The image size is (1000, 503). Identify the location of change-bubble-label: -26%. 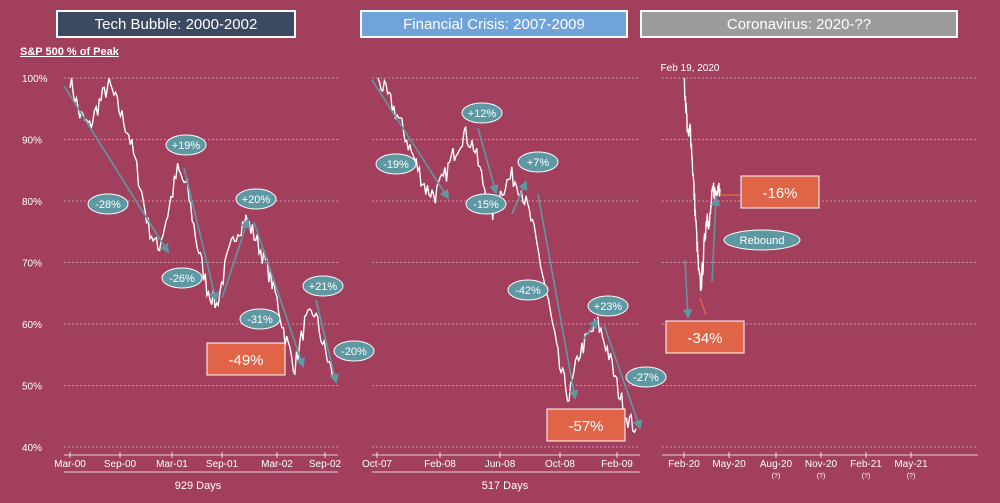
(182, 279).